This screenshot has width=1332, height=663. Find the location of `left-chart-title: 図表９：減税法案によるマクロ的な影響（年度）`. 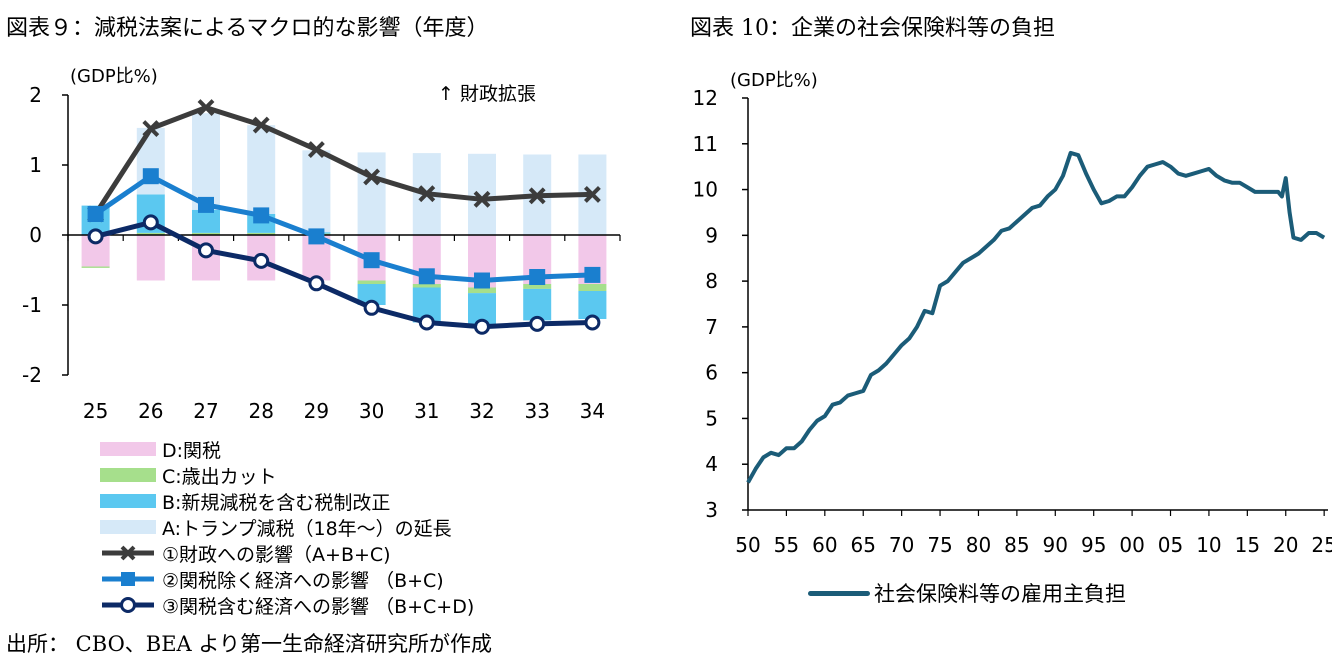

left-chart-title: 図表９：減税法案によるマクロ的な影響（年度） is located at coordinates (247, 28).